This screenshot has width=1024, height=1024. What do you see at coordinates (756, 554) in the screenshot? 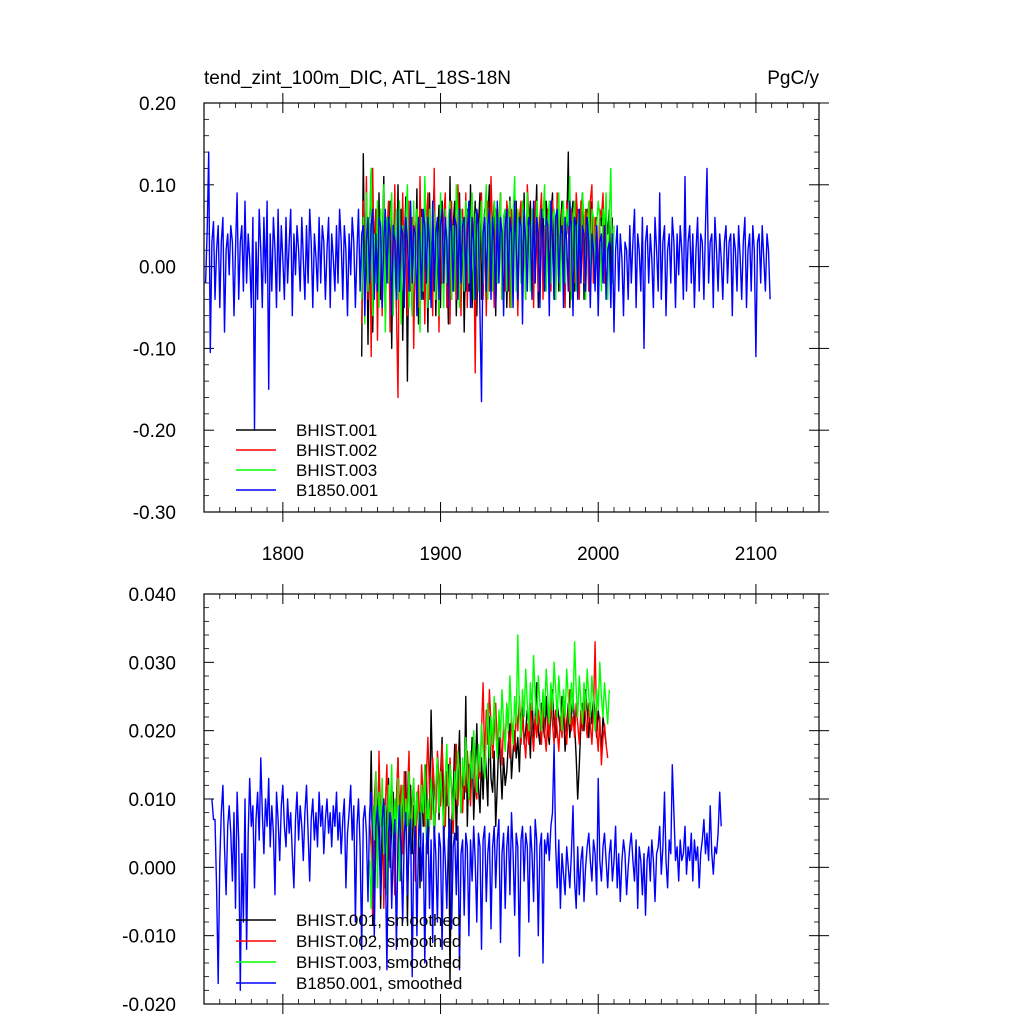
I see `top-xtick-label: 2100` at bounding box center [756, 554].